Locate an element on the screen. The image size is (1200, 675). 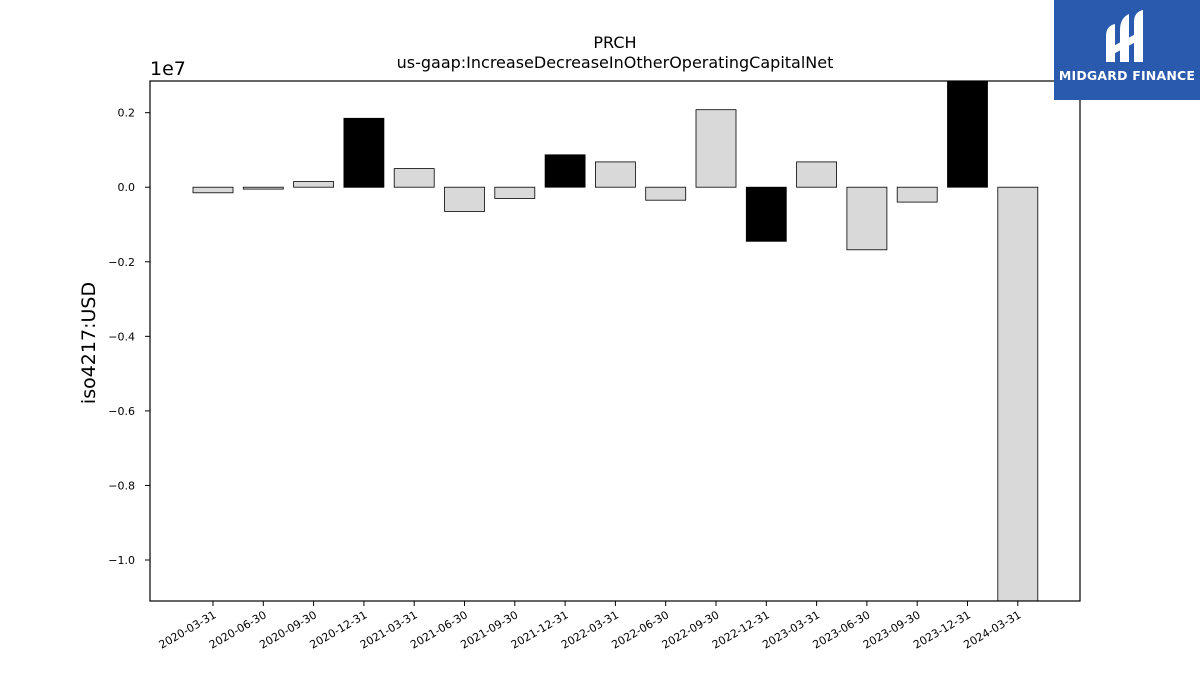
y-tick-label: −0.2 is located at coordinates (121, 262).